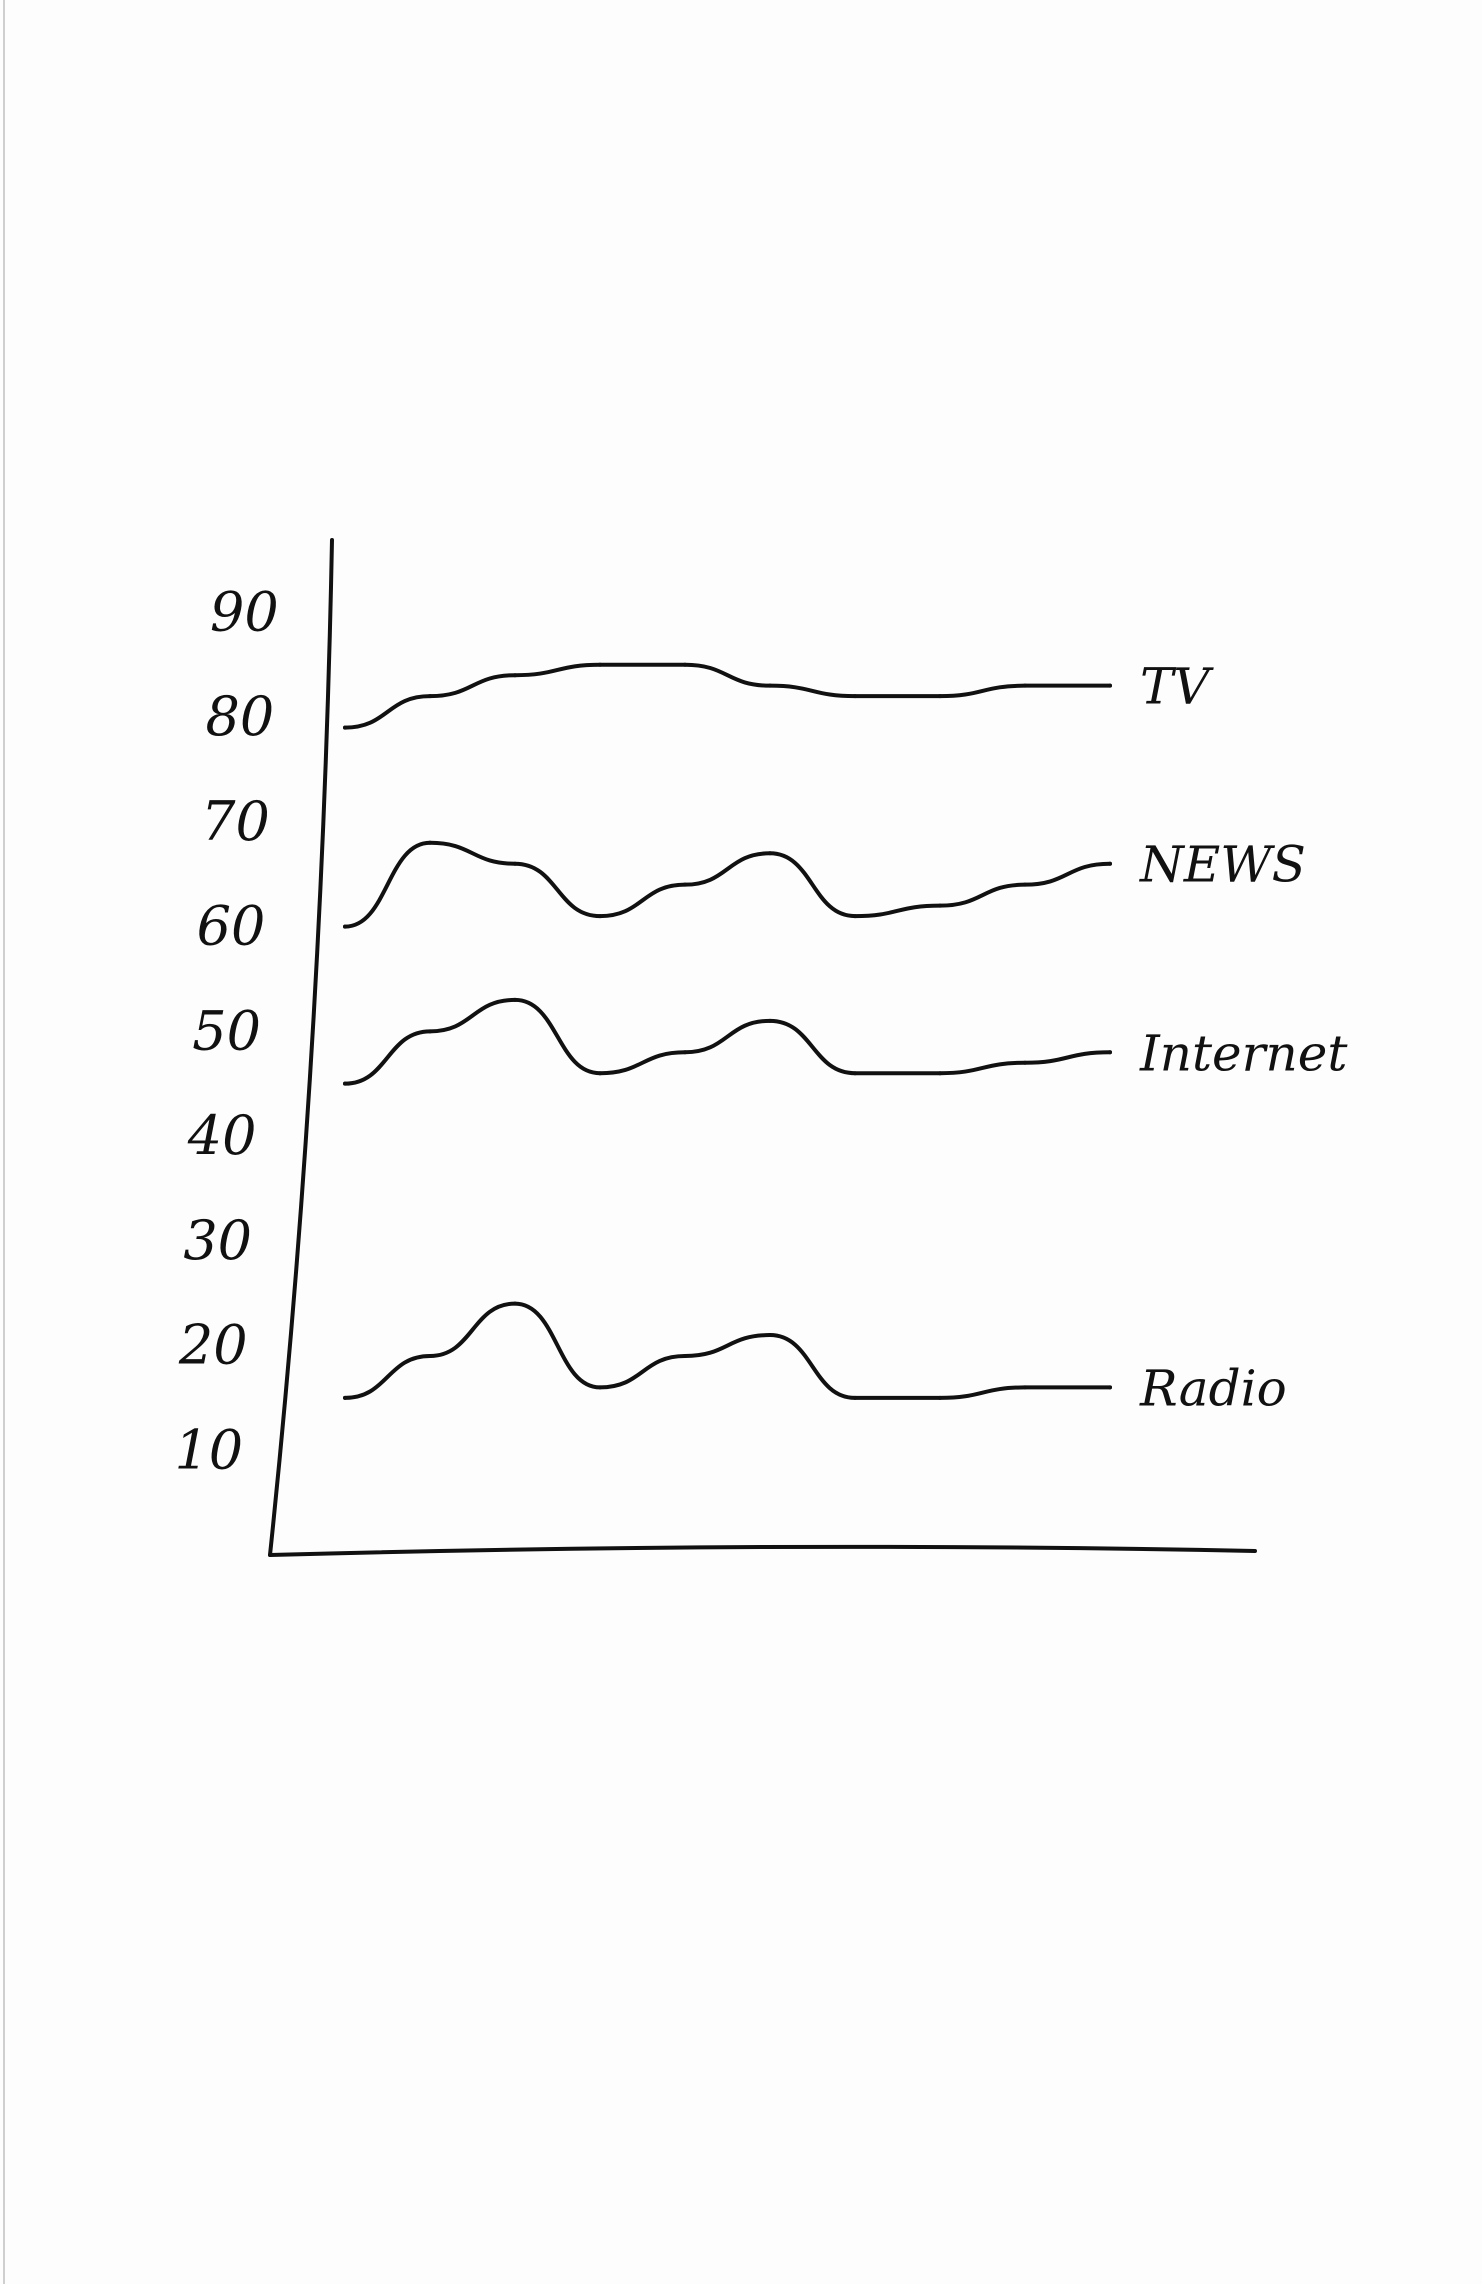 The image size is (1482, 2284). I want to click on x-axis-line, so click(762, 1550).